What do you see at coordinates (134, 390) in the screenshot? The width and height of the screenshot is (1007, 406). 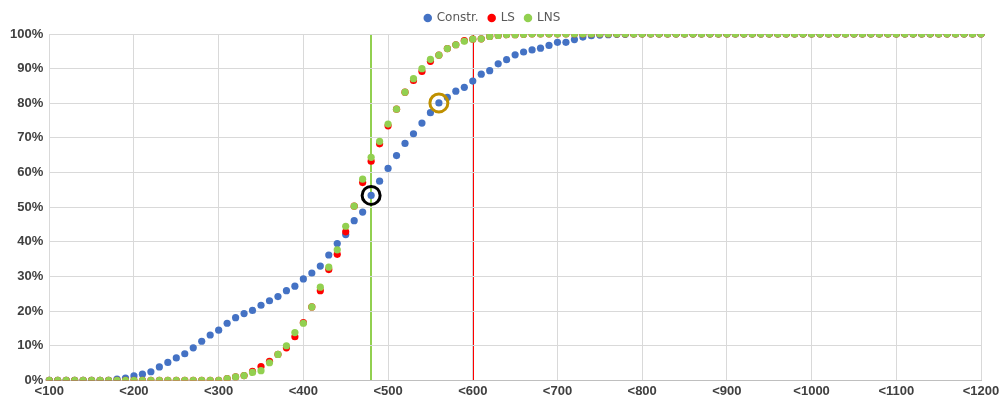 I see `x-tick-label: <200` at bounding box center [134, 390].